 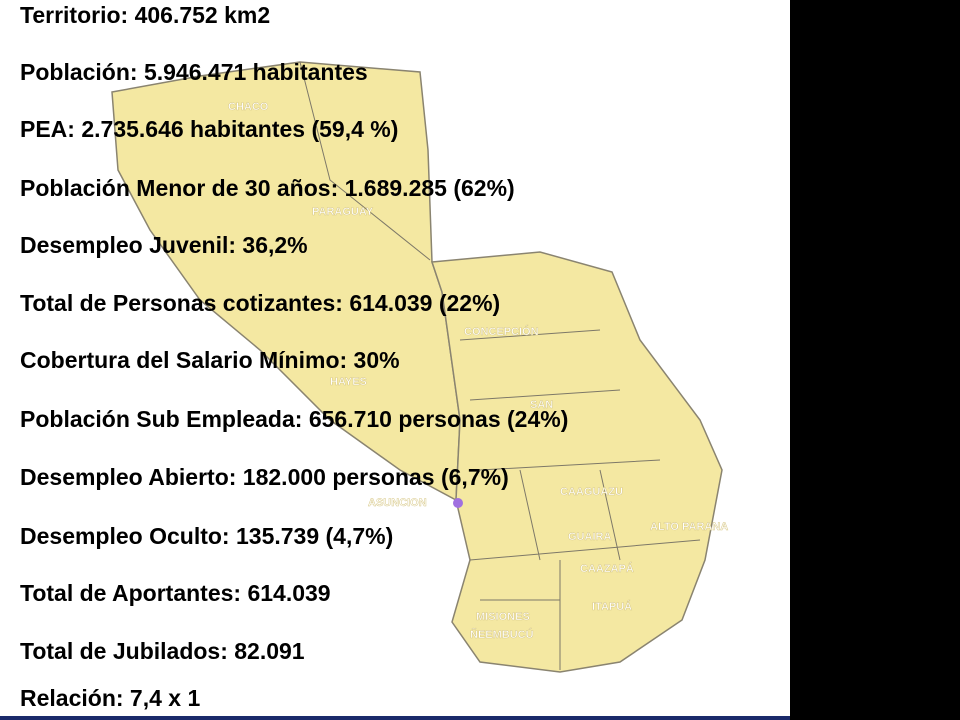 What do you see at coordinates (175, 593) in the screenshot?
I see `info-line: Total de Aportantes: 614.039` at bounding box center [175, 593].